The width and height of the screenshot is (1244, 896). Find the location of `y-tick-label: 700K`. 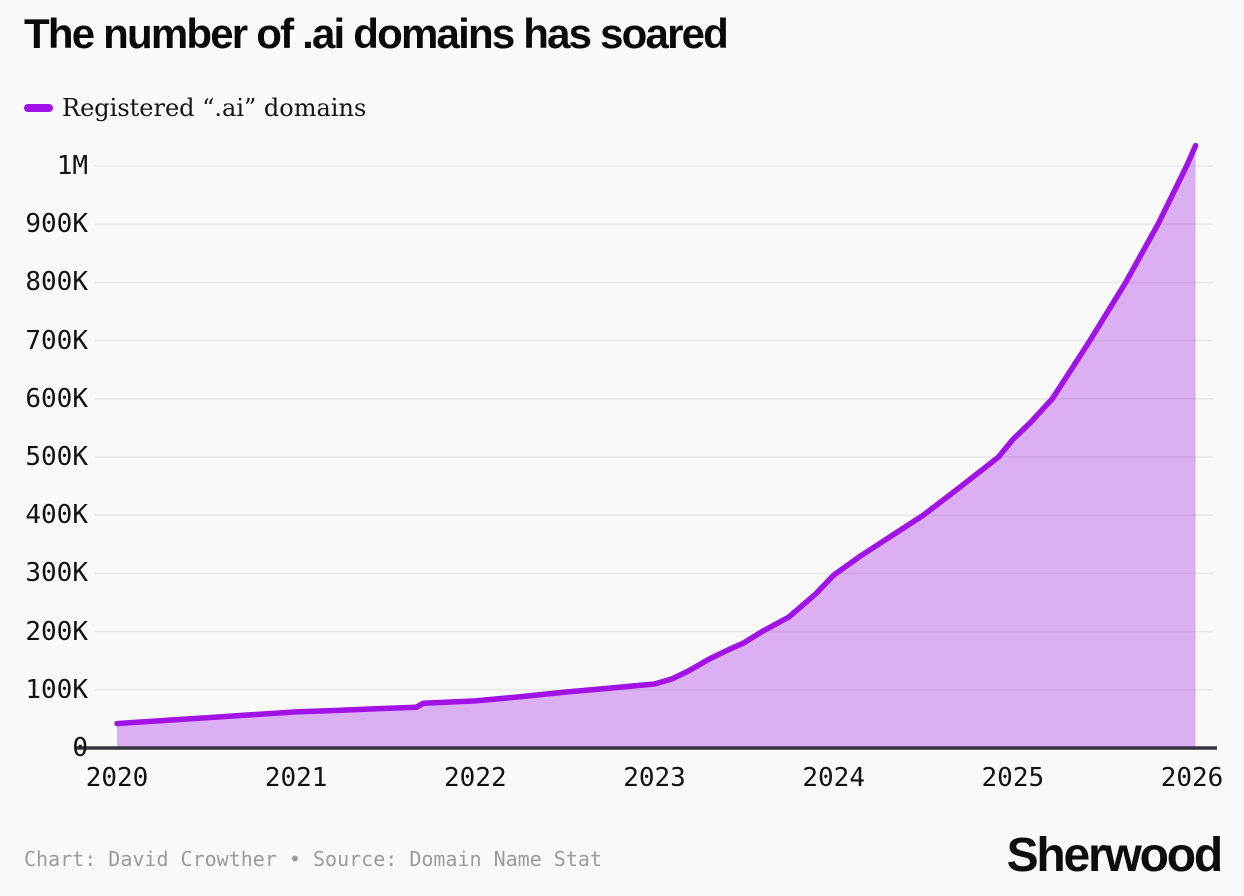

y-tick-label: 700K is located at coordinates (56, 340).